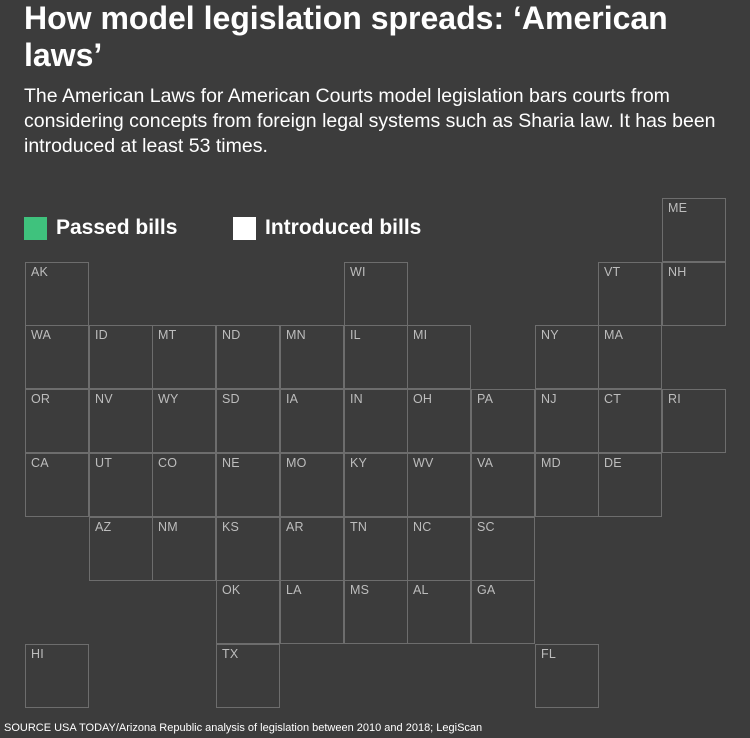 The height and width of the screenshot is (738, 750). I want to click on state-tile-ky: KY, so click(376, 485).